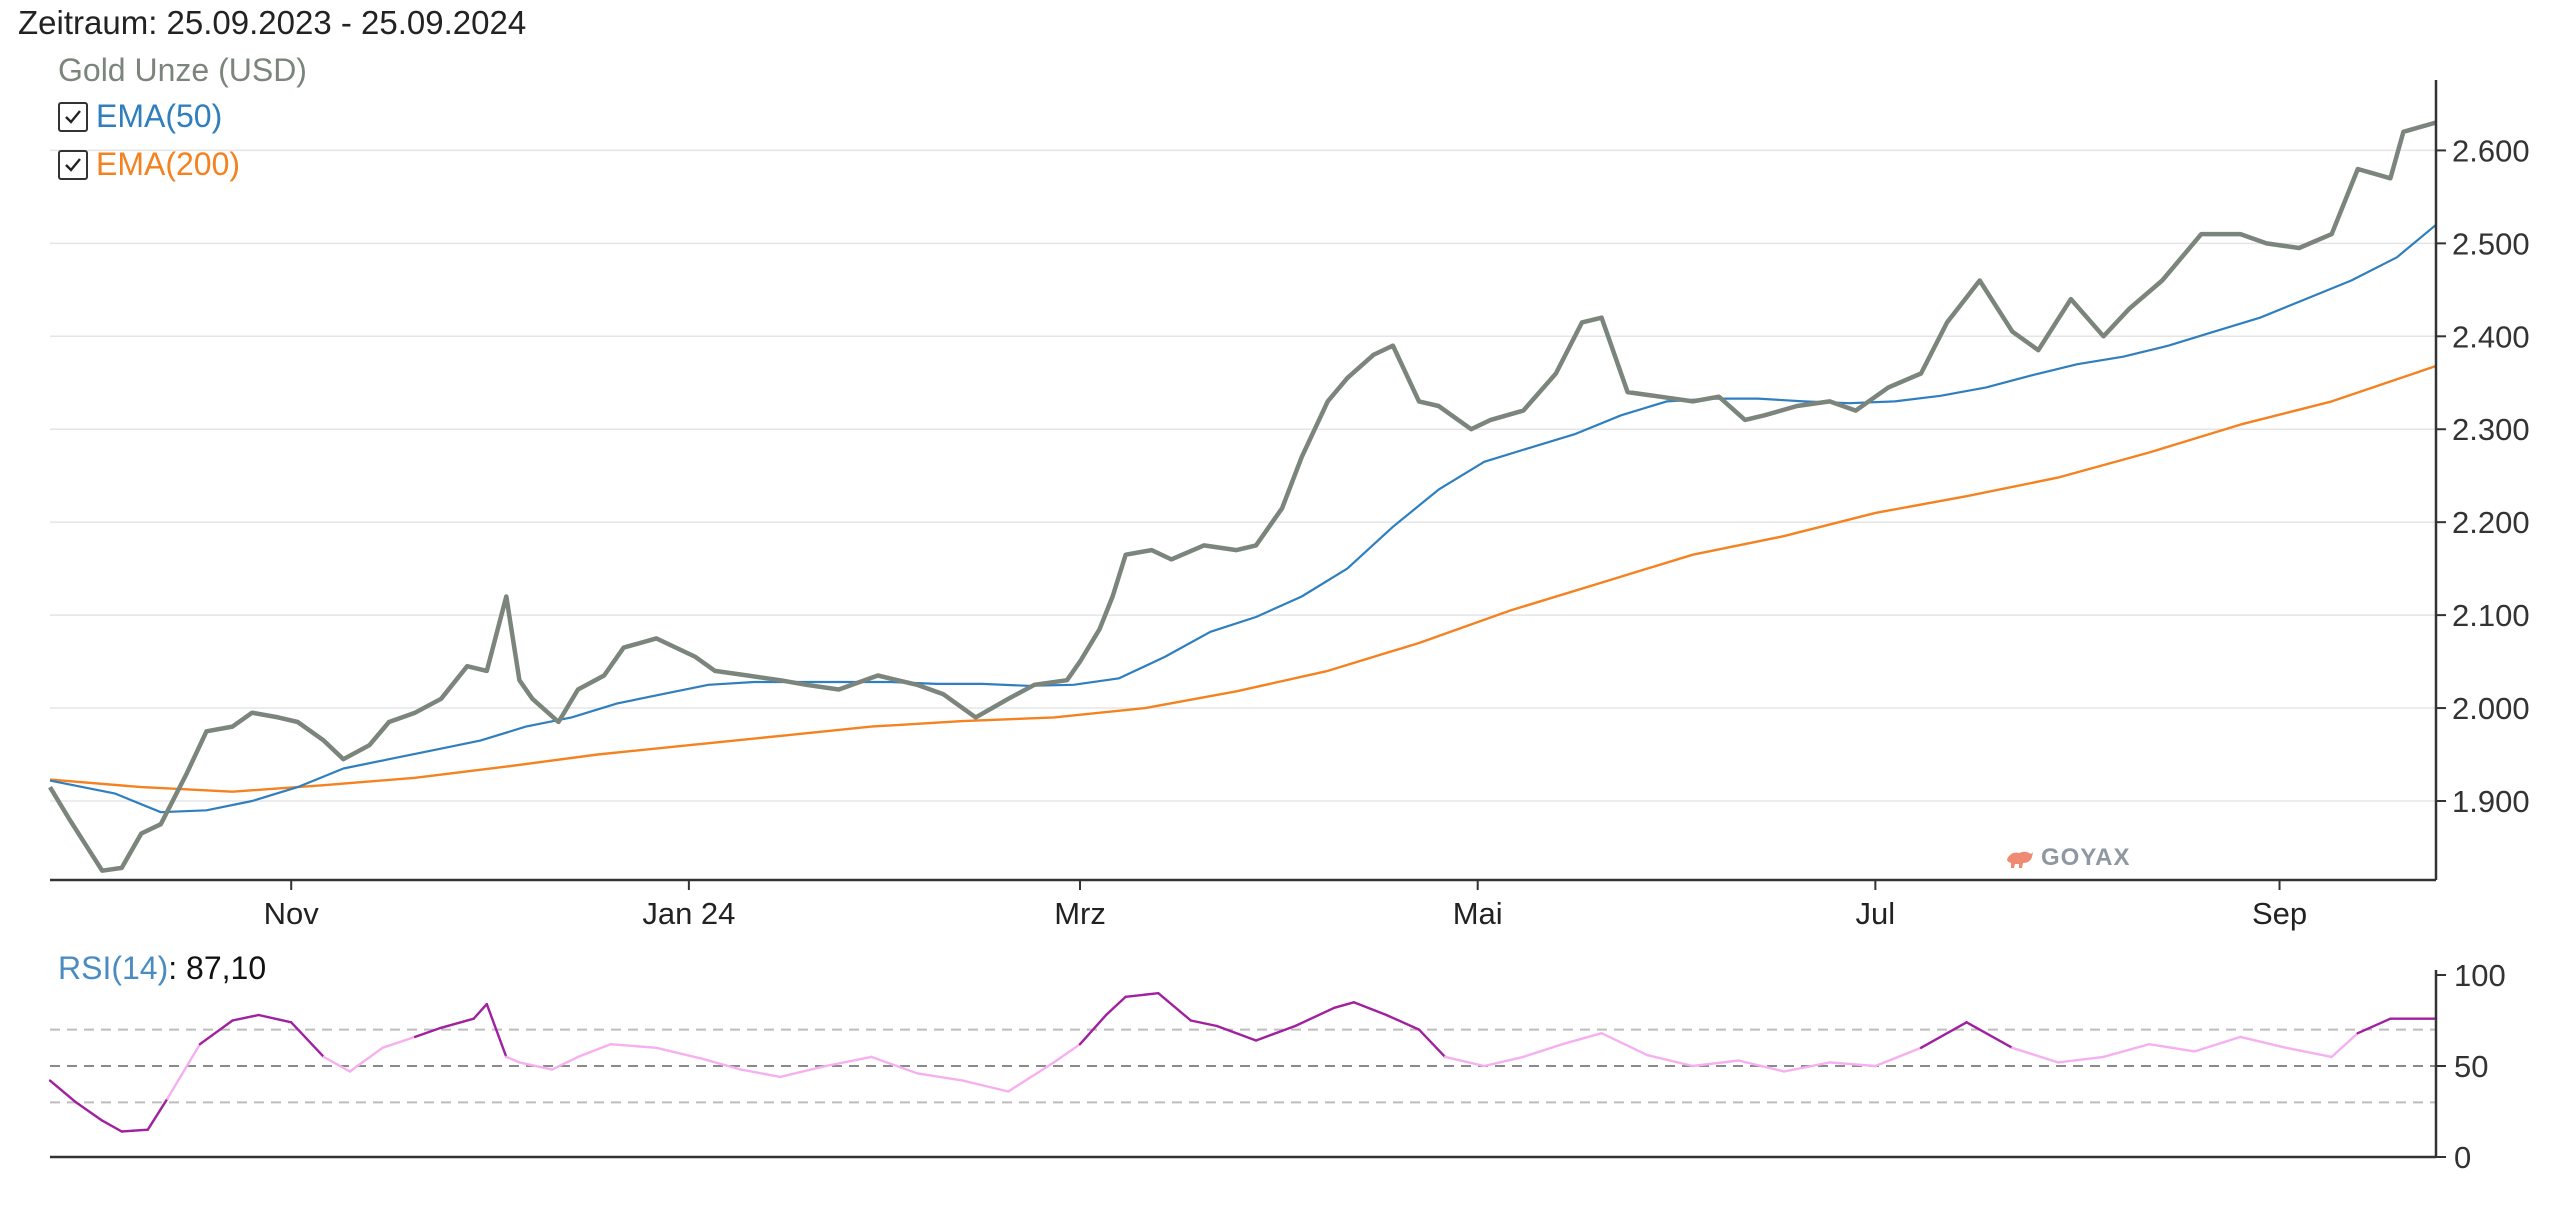  What do you see at coordinates (2020, 859) in the screenshot?
I see `bull-logo-icon` at bounding box center [2020, 859].